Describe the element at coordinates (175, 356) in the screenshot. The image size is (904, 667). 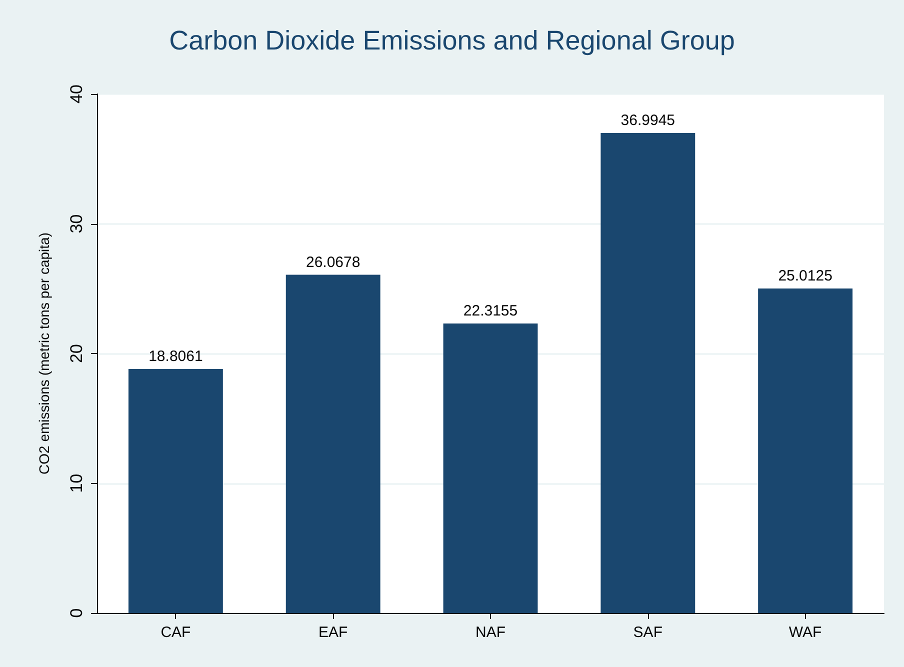
I see `data-label: 18.8061` at that location.